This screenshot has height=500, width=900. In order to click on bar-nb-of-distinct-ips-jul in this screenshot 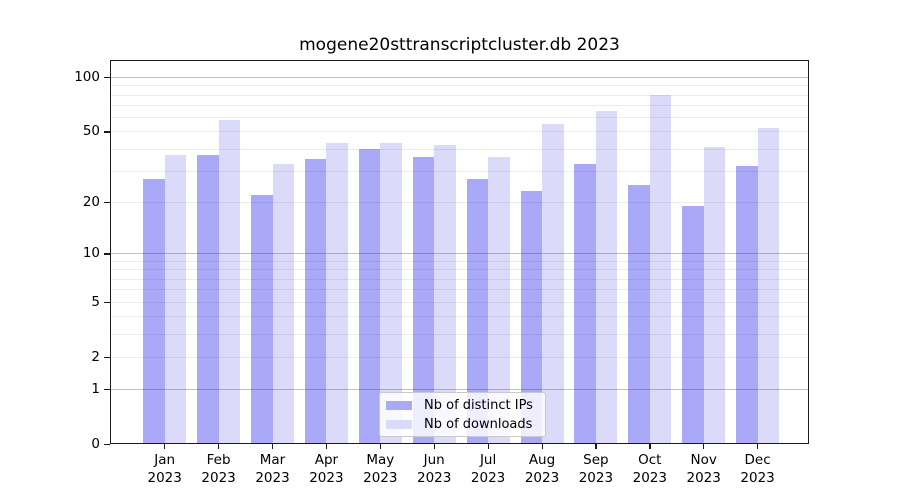, I will do `click(477, 311)`.